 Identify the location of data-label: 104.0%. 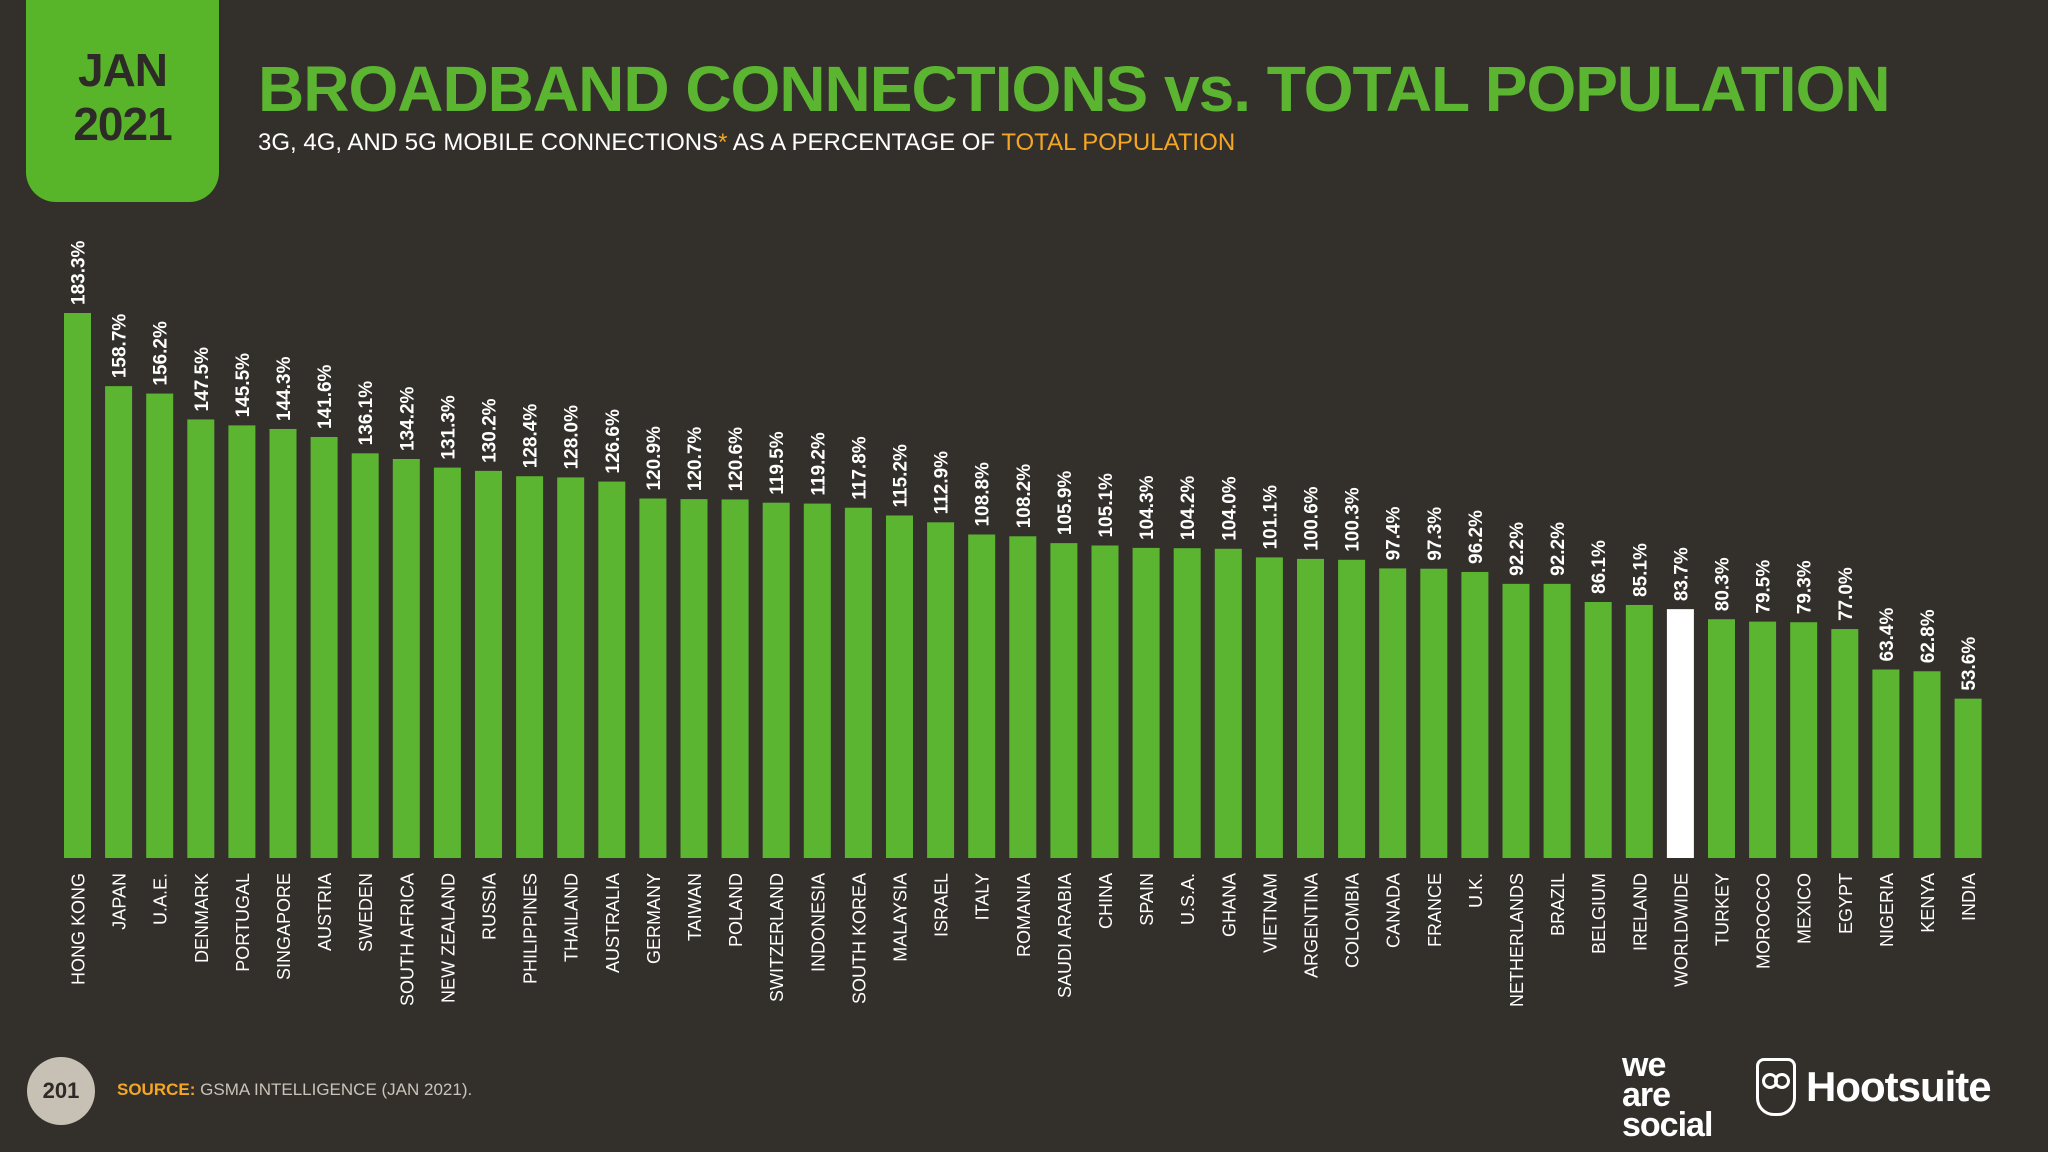
(1229, 508).